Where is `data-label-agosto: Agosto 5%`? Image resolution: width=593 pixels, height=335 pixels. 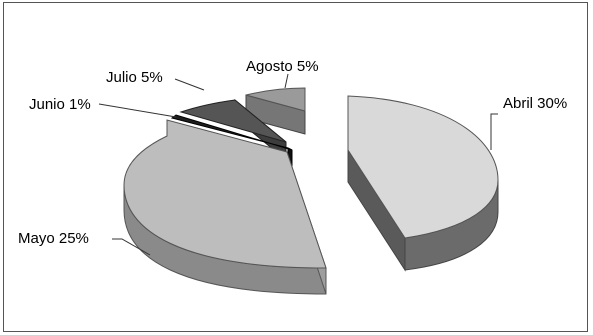
data-label-agosto: Agosto 5% is located at coordinates (282, 66).